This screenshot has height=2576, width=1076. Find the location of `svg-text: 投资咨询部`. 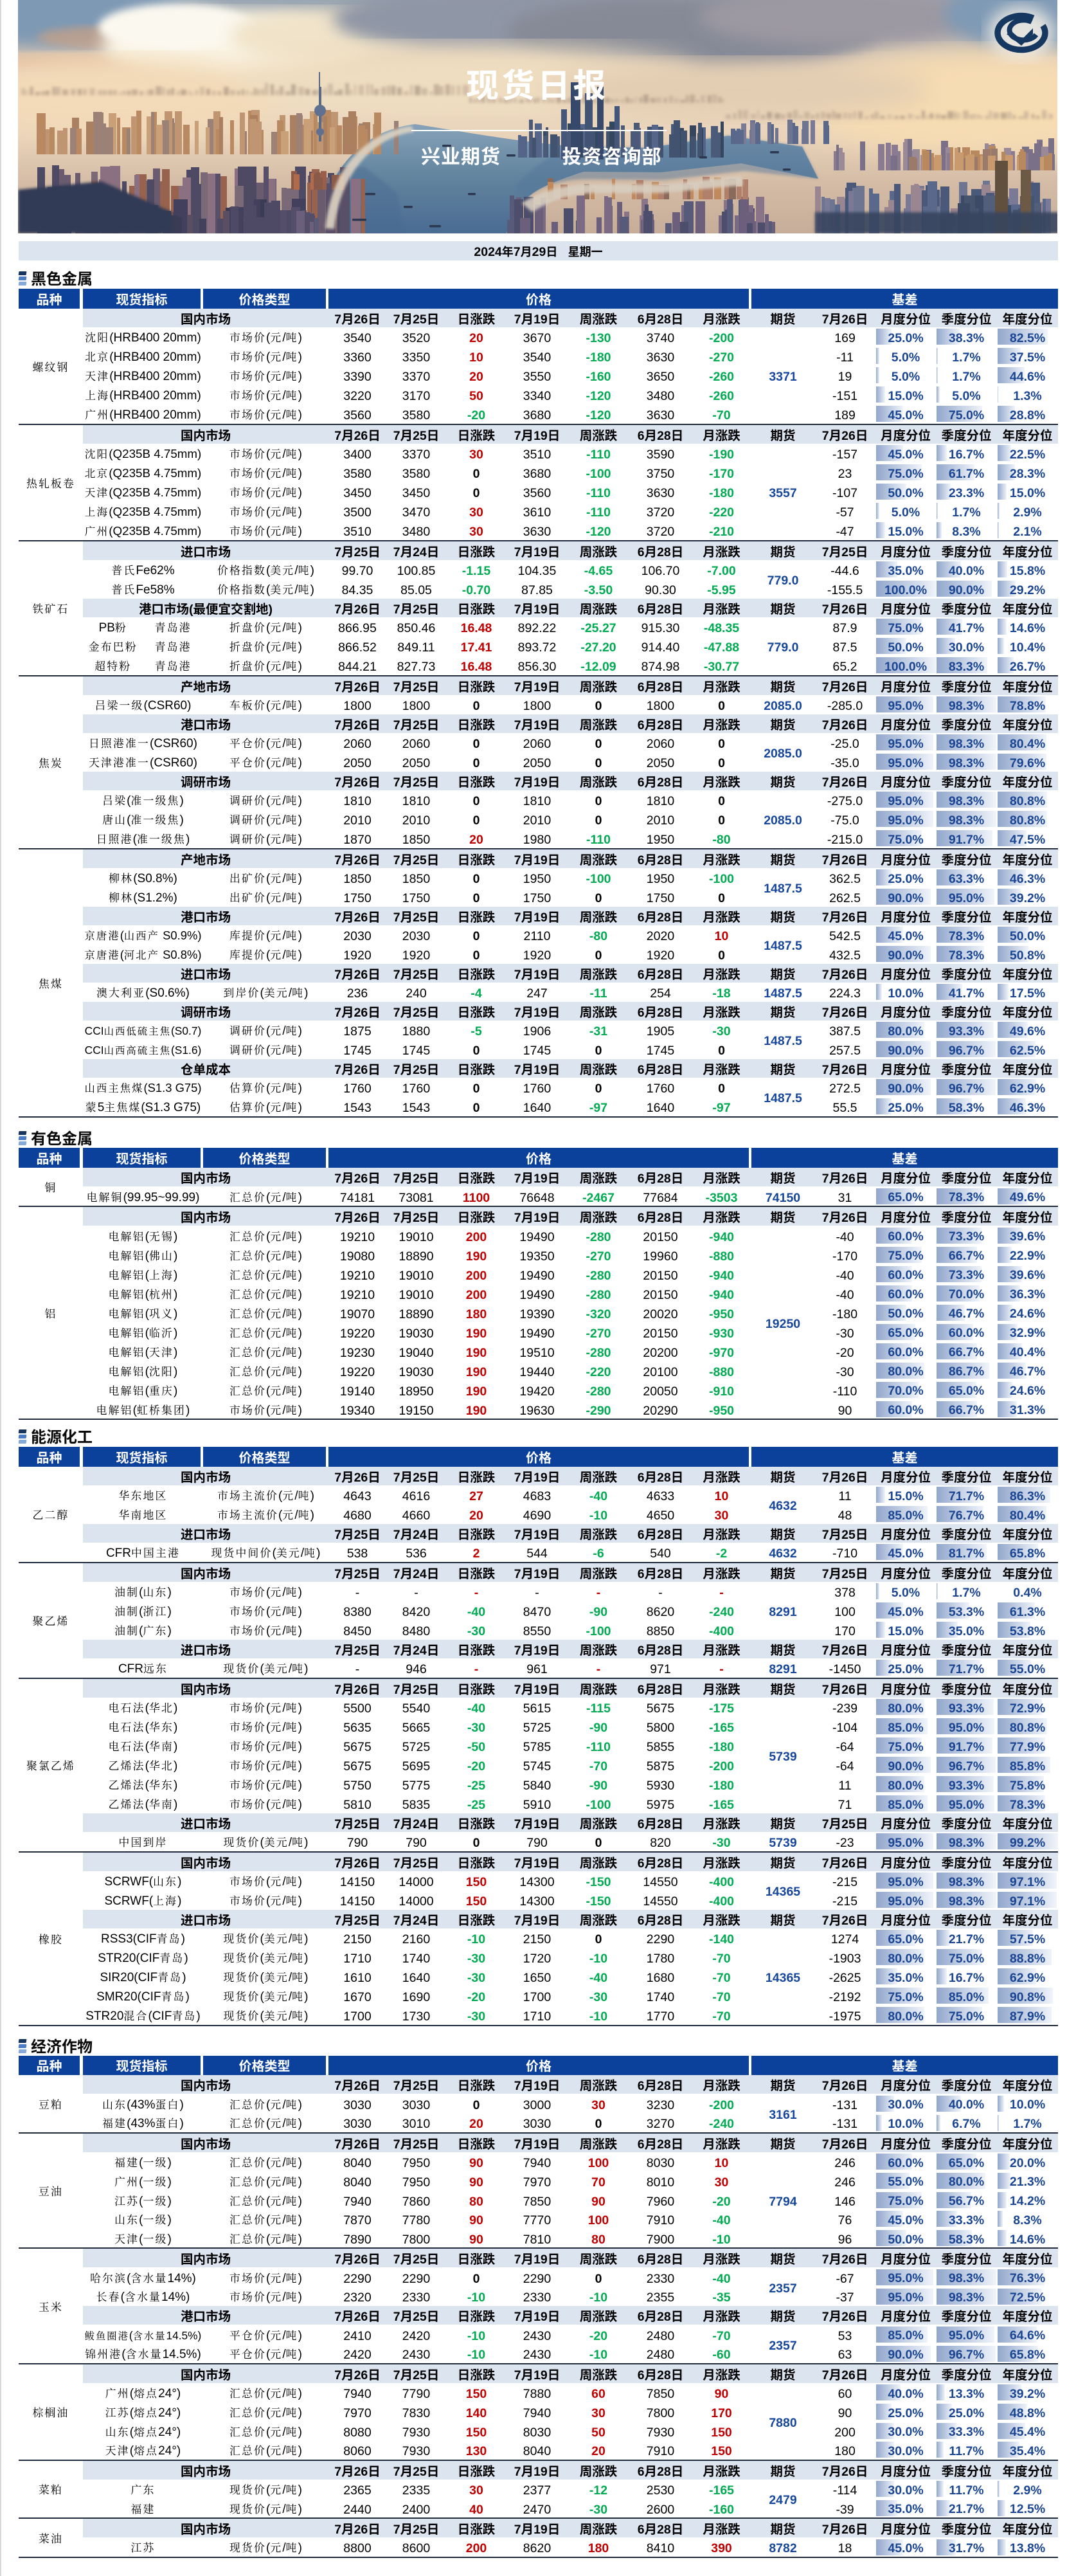

svg-text: 投资咨询部 is located at coordinates (612, 155).